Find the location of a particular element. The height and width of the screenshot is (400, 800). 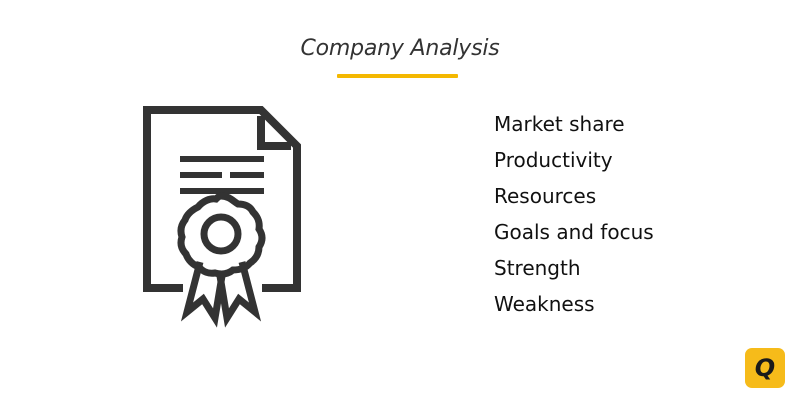

list-item: Weakness is located at coordinates (544, 304).